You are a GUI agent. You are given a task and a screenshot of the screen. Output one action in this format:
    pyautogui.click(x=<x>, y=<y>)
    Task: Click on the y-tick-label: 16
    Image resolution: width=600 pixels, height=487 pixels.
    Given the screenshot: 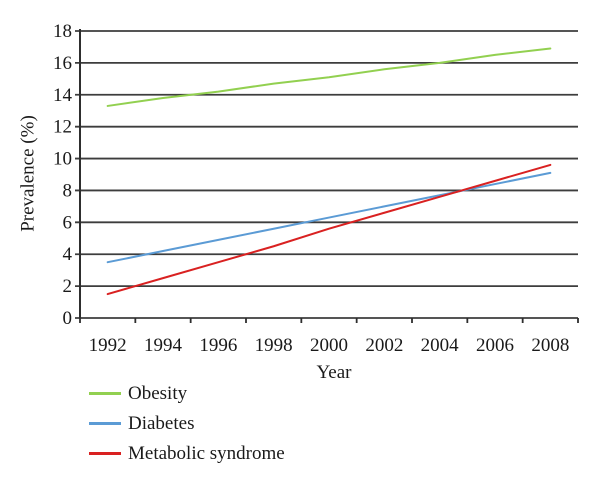 What is the action you would take?
    pyautogui.click(x=62, y=63)
    